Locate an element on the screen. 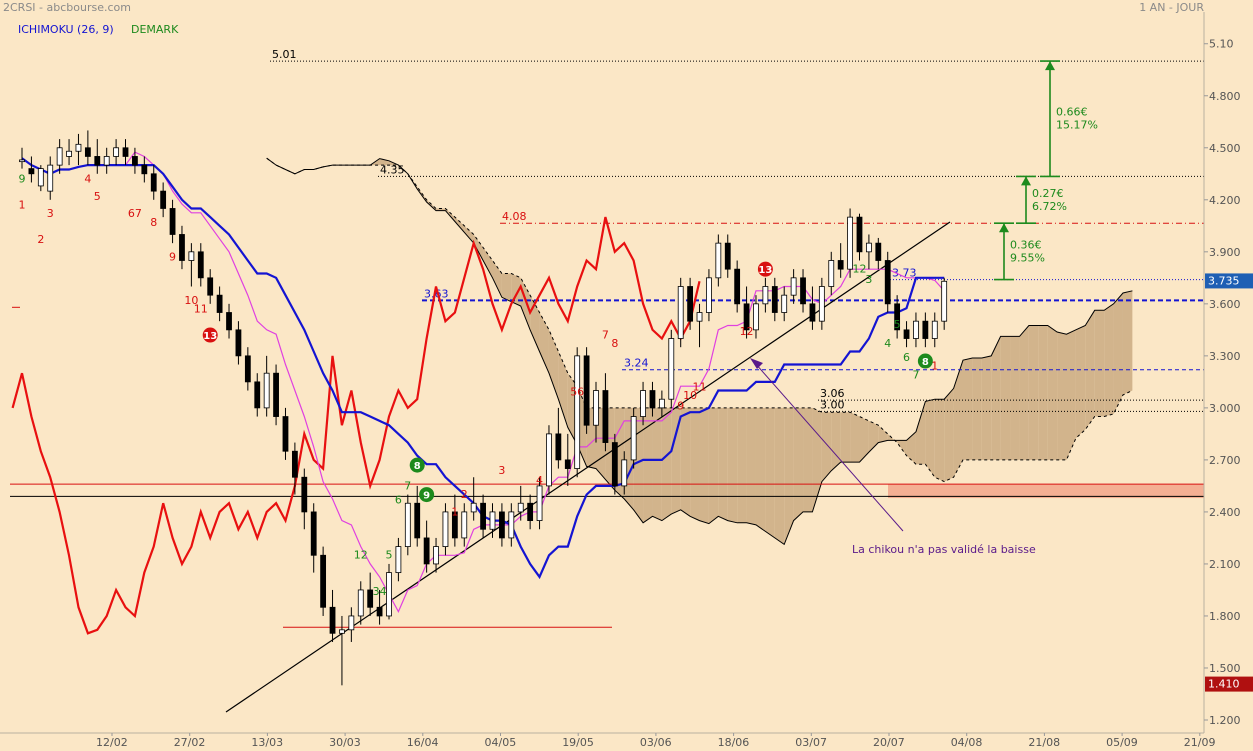 The height and width of the screenshot is (751, 1253). demark-signal-label: 8 is located at coordinates (417, 466).